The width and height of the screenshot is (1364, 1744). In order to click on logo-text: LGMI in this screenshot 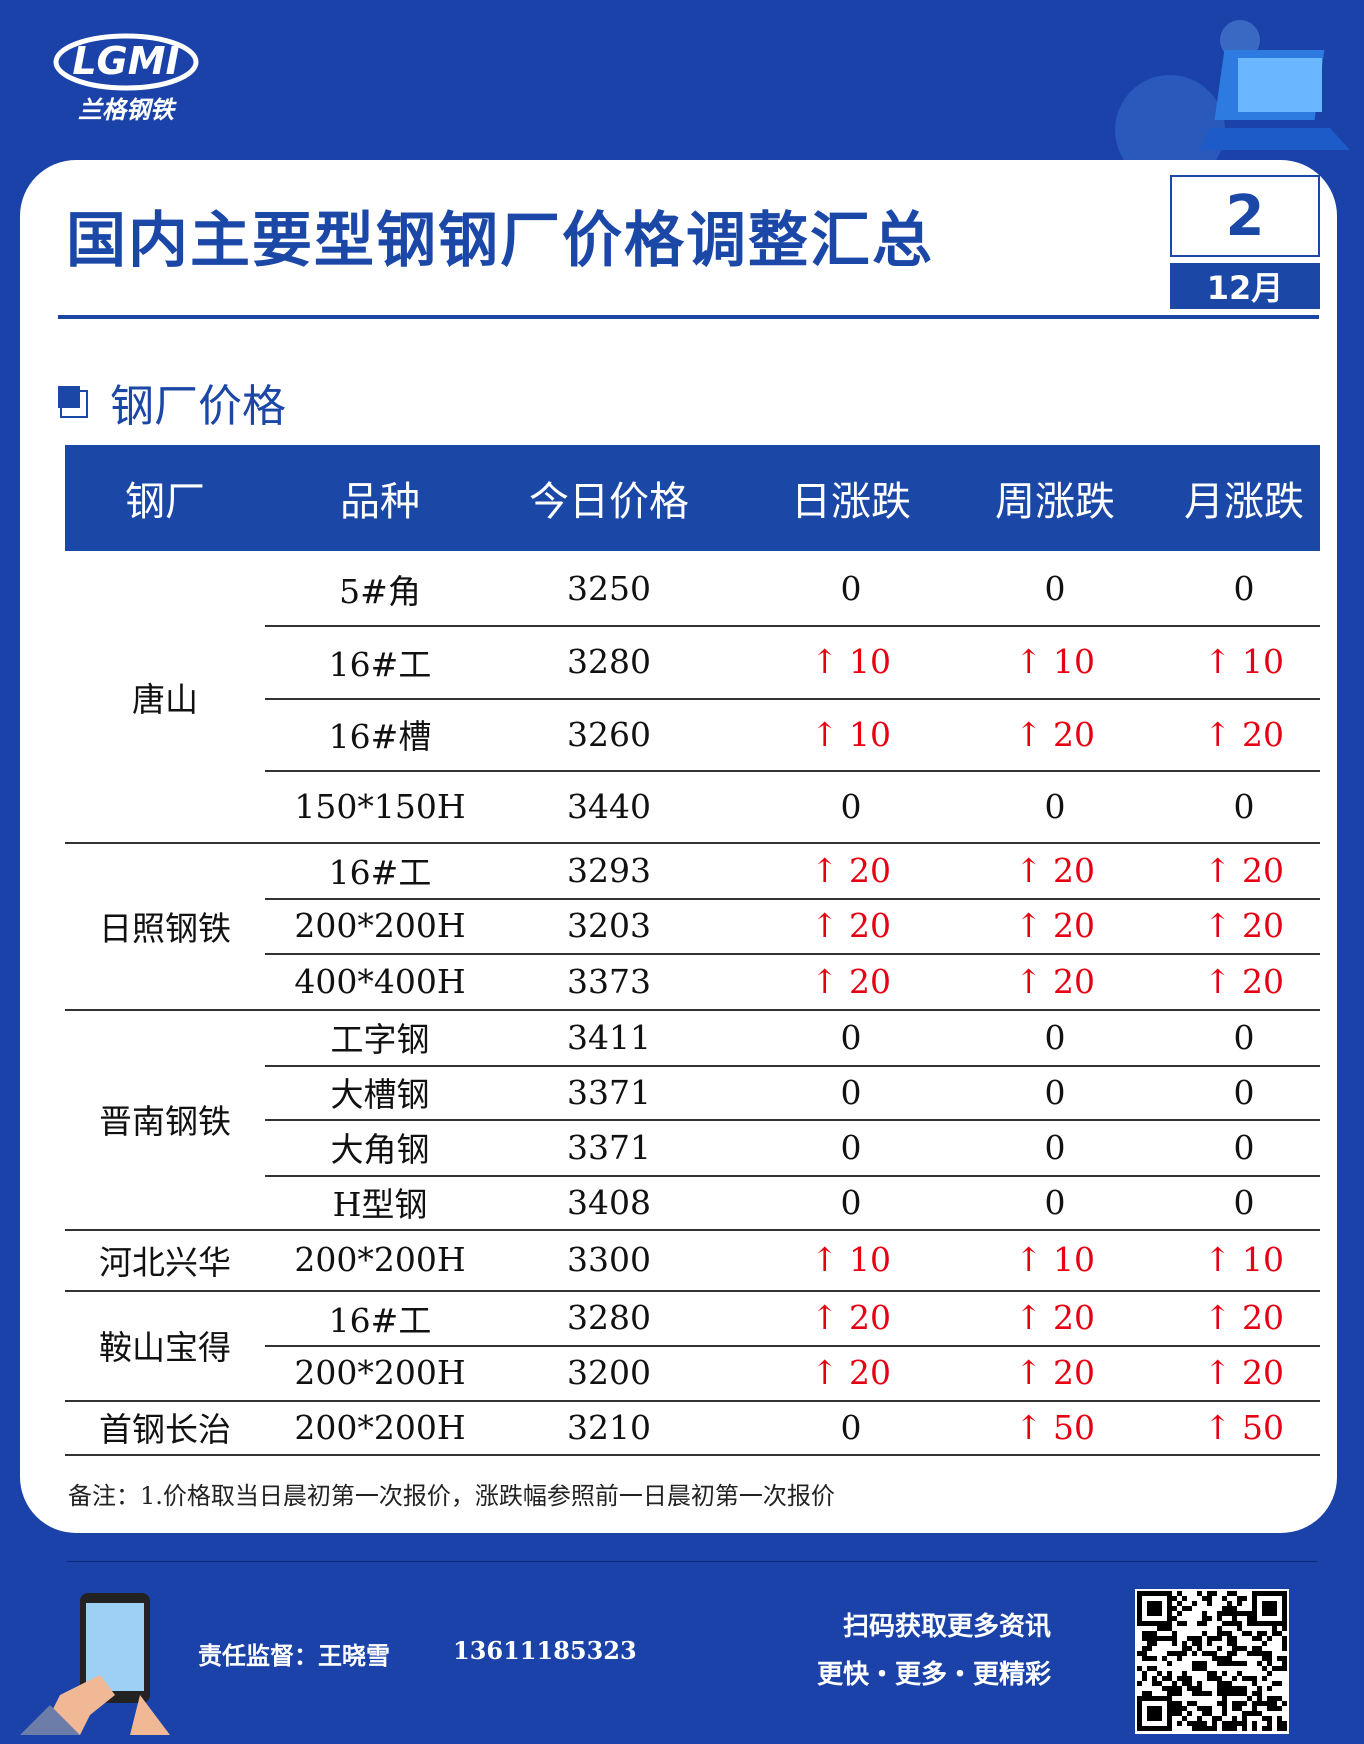, I will do `click(125, 61)`.